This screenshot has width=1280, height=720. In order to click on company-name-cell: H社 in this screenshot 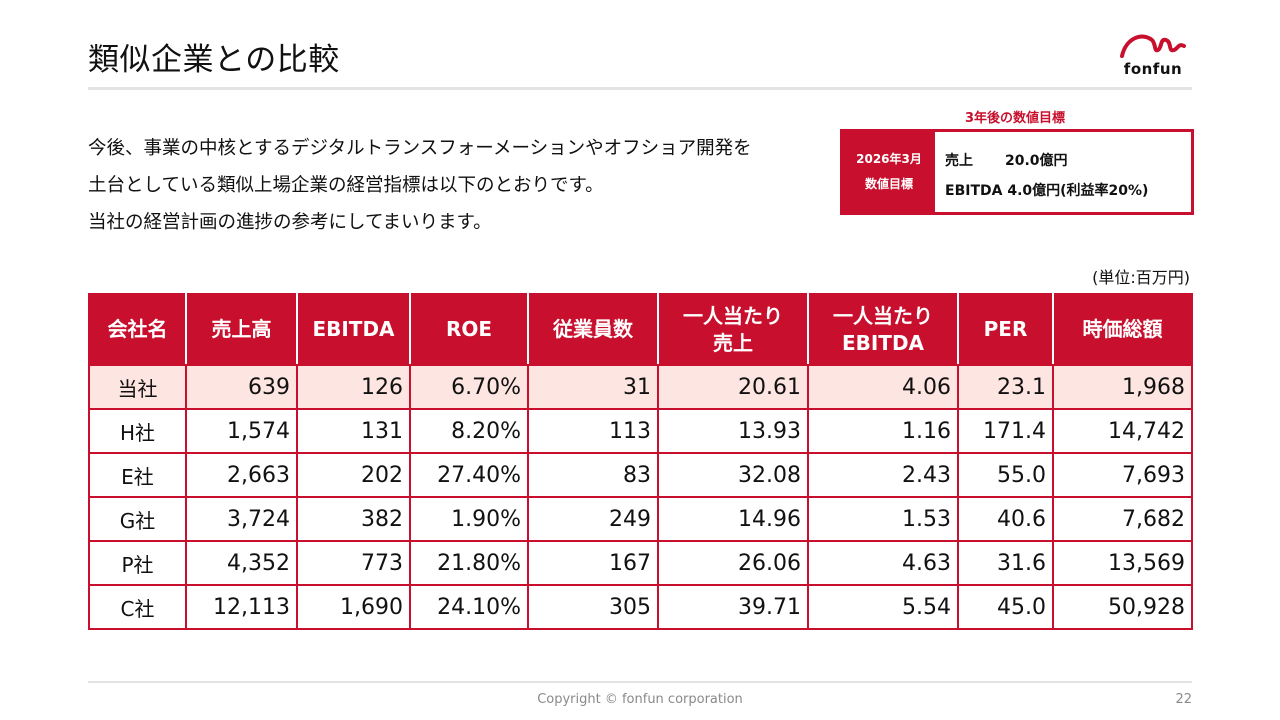, I will do `click(137, 431)`.